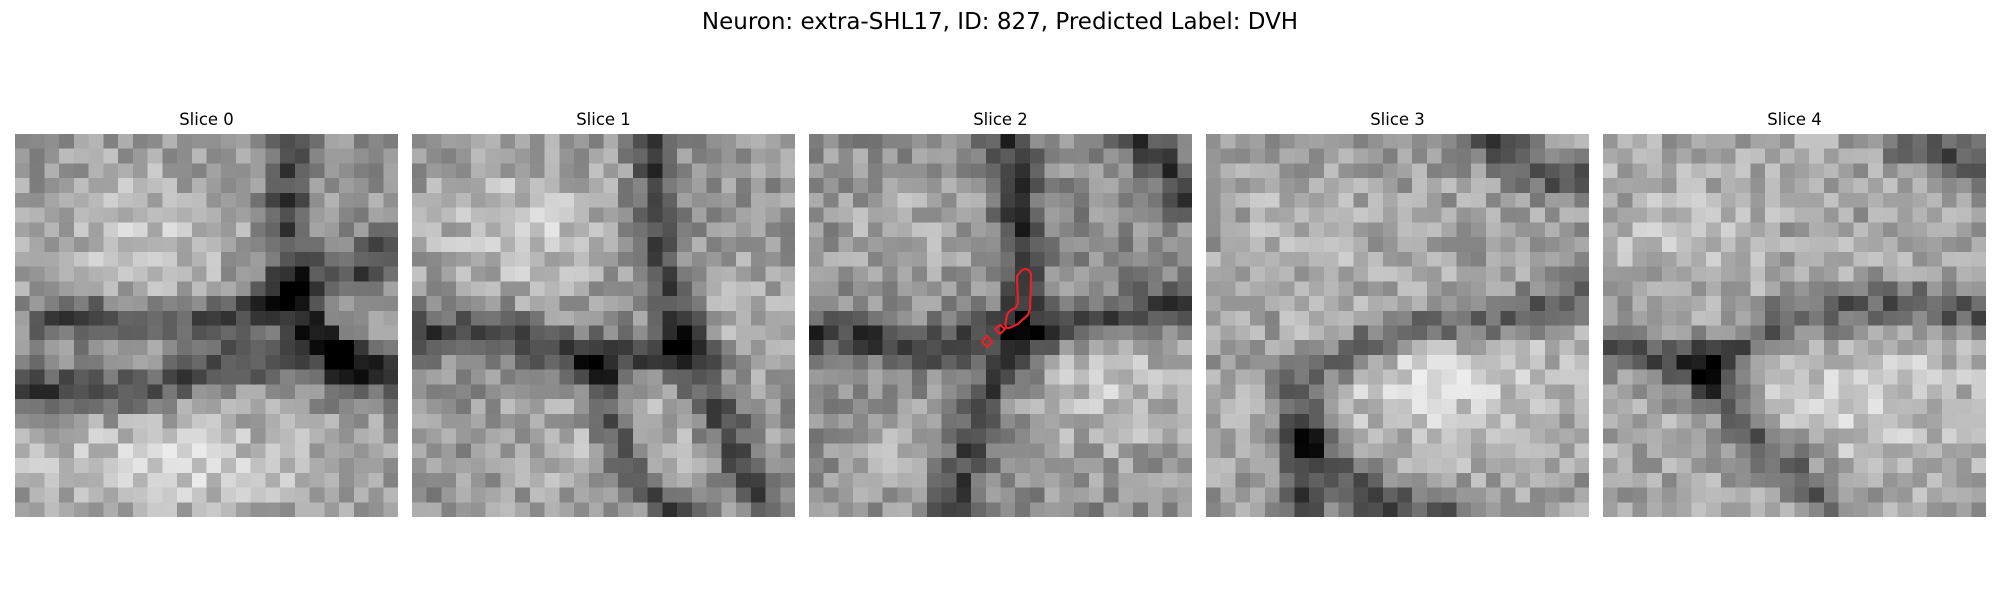 Image resolution: width=2000 pixels, height=600 pixels. What do you see at coordinates (603, 119) in the screenshot?
I see `panel-title-slice-1: Slice 1` at bounding box center [603, 119].